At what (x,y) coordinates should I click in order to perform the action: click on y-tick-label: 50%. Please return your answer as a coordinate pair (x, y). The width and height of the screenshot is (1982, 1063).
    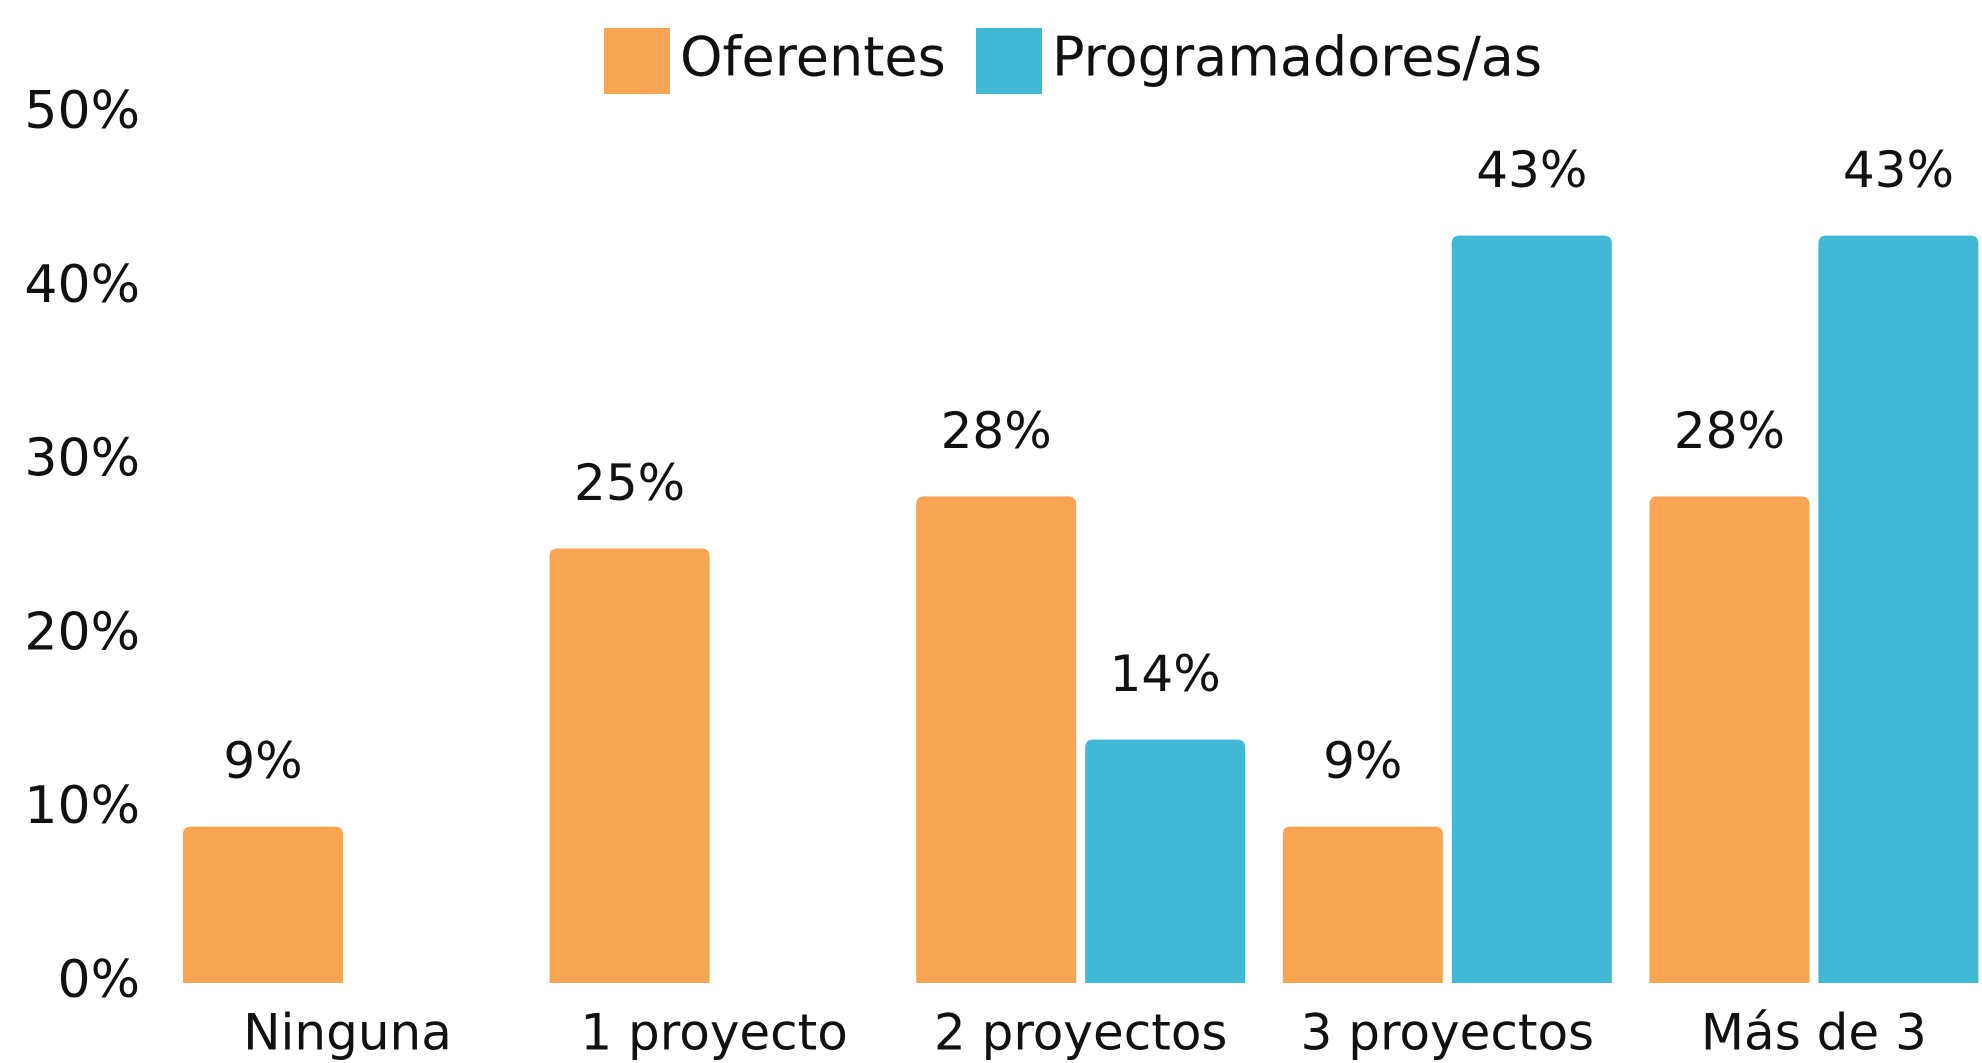
    Looking at the image, I should click on (82, 111).